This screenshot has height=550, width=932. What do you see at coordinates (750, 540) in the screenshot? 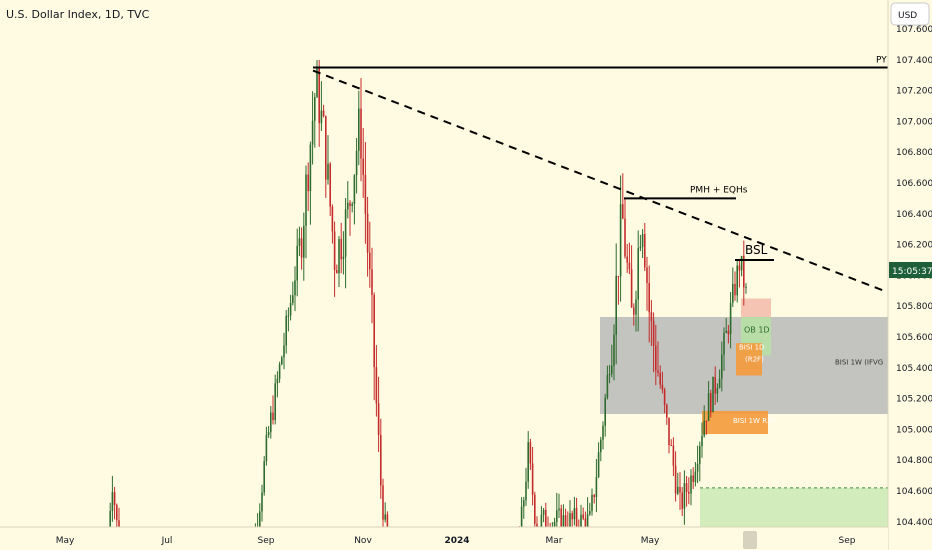
I see `time-cursor-marker` at bounding box center [750, 540].